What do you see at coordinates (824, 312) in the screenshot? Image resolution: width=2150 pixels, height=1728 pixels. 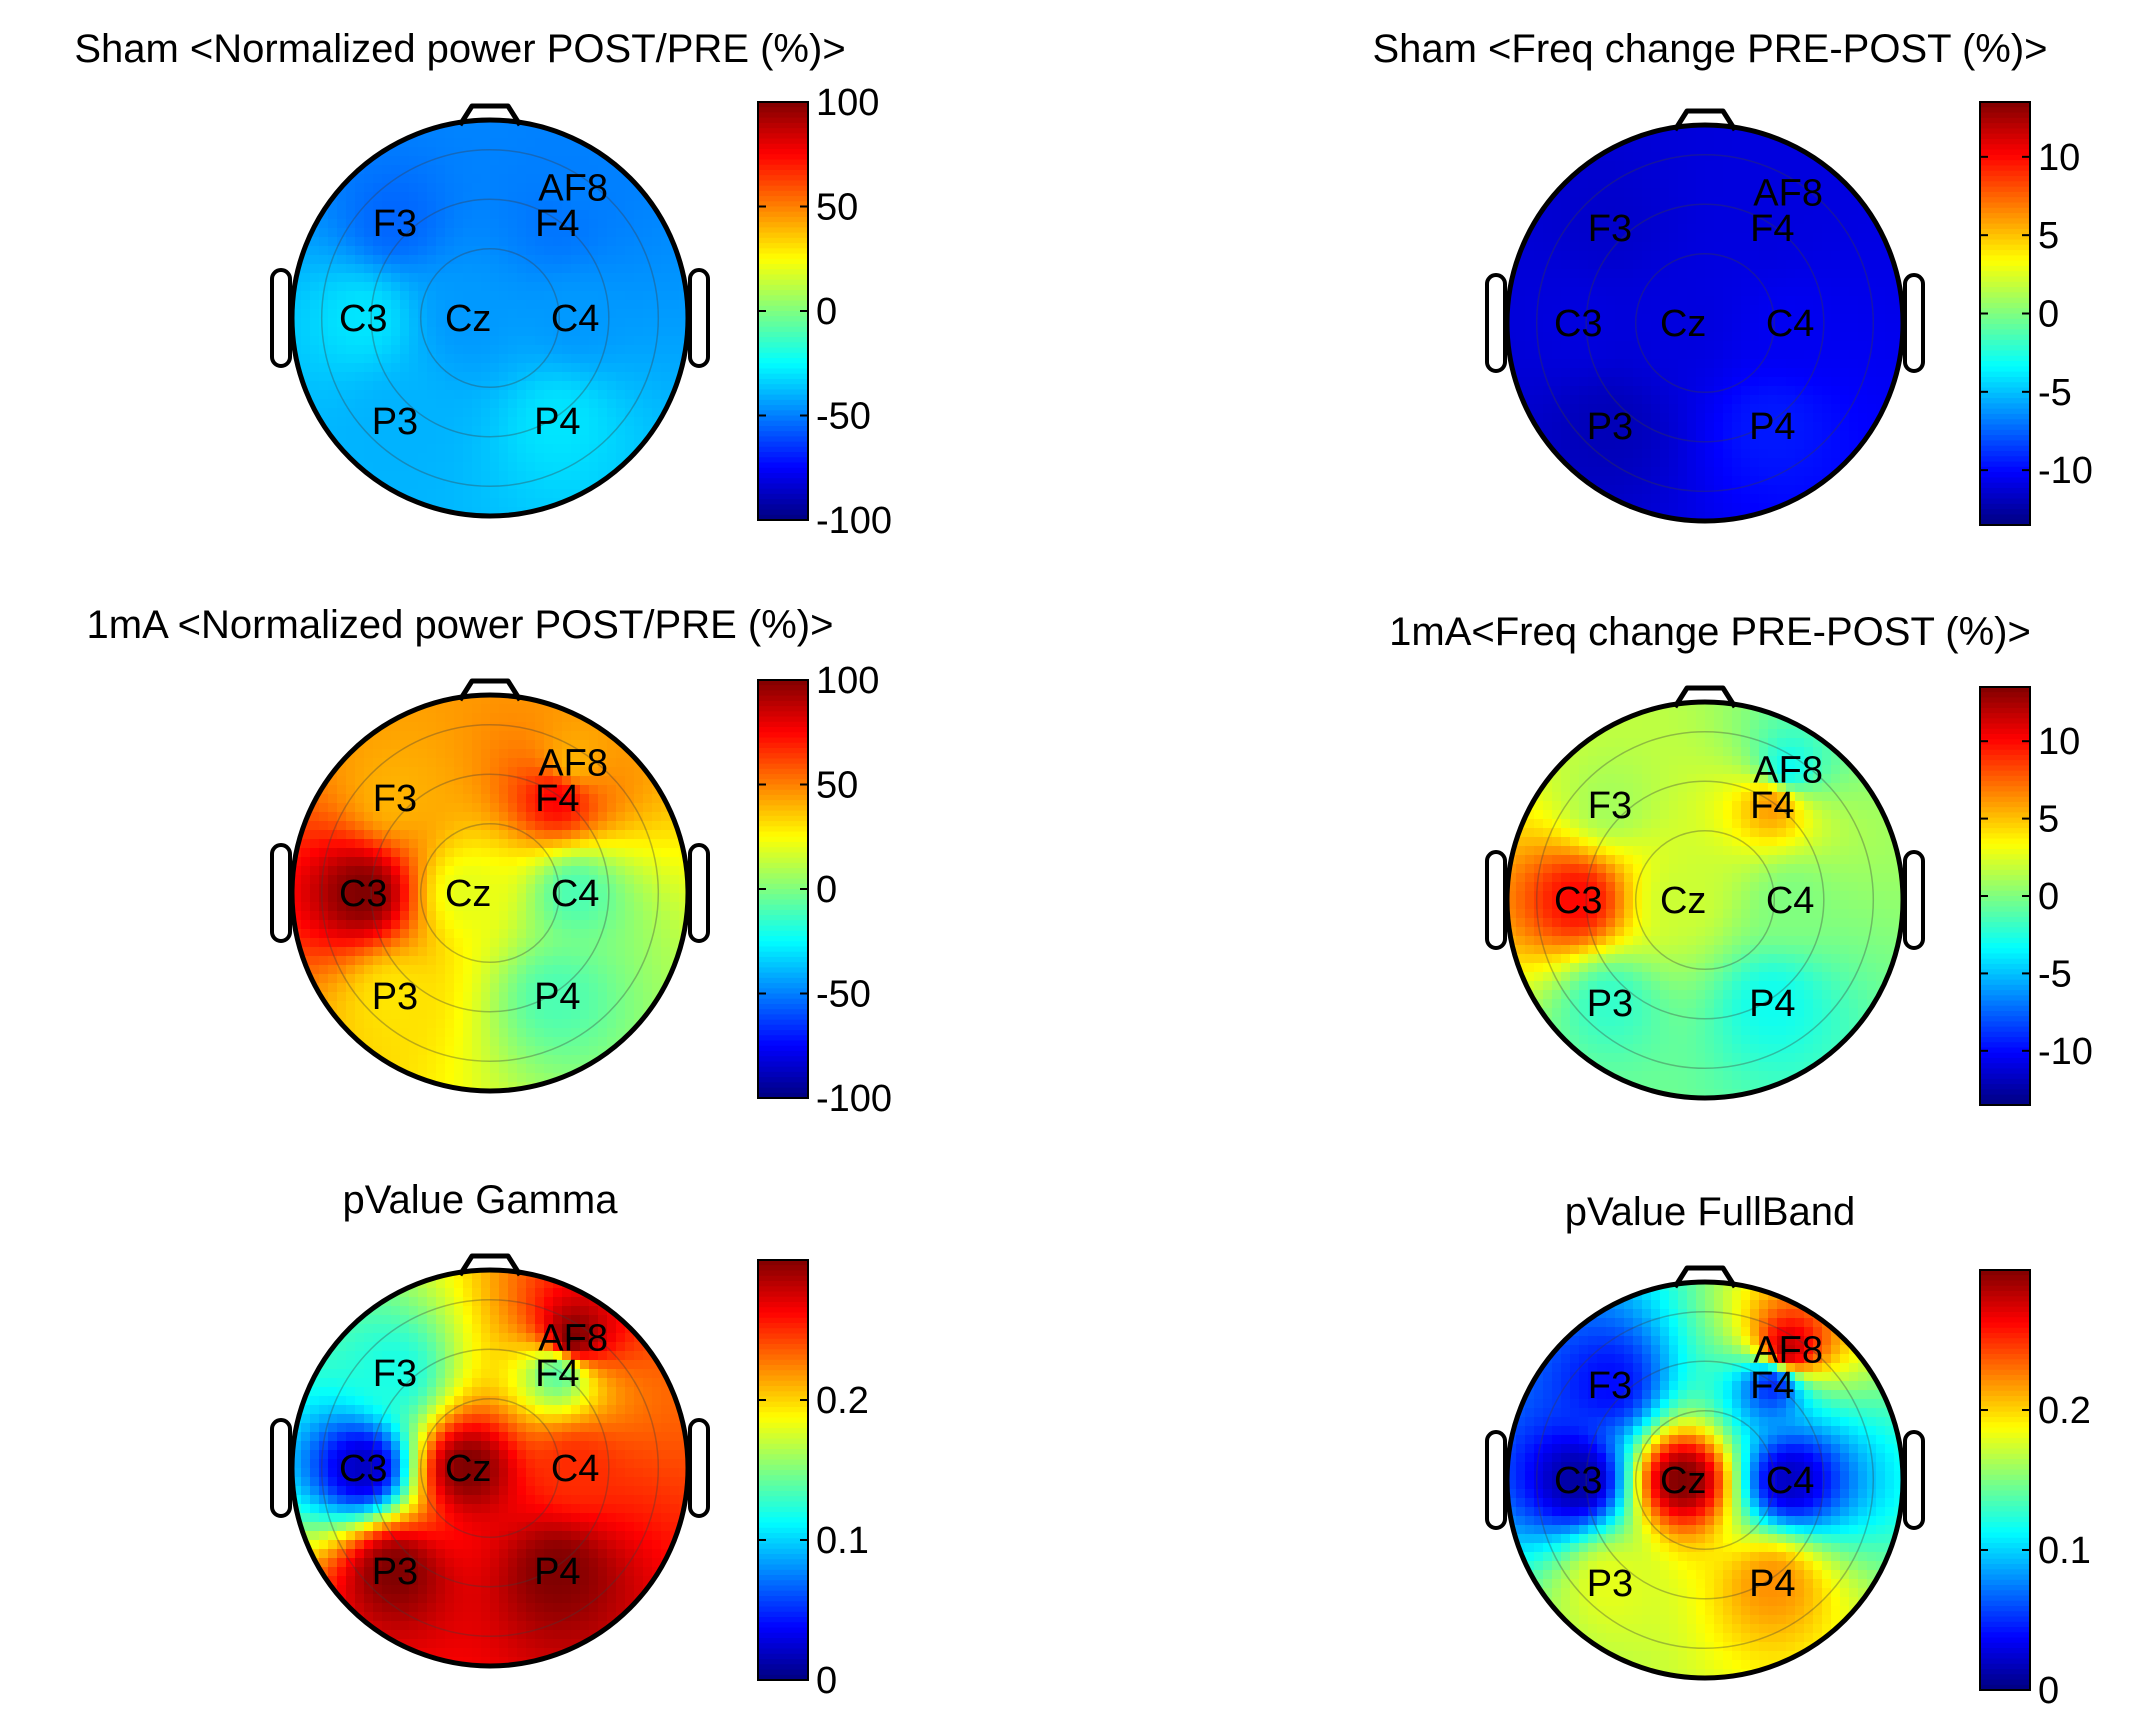 I see `colorbar: 100 50 0 -50 -100` at bounding box center [824, 312].